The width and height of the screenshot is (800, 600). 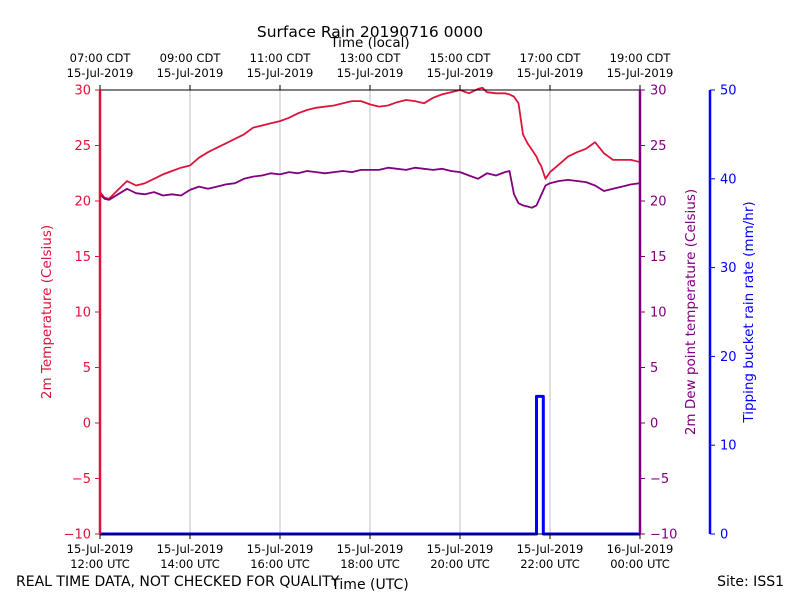 What do you see at coordinates (658, 146) in the screenshot?
I see `right-tick-label: 25` at bounding box center [658, 146].